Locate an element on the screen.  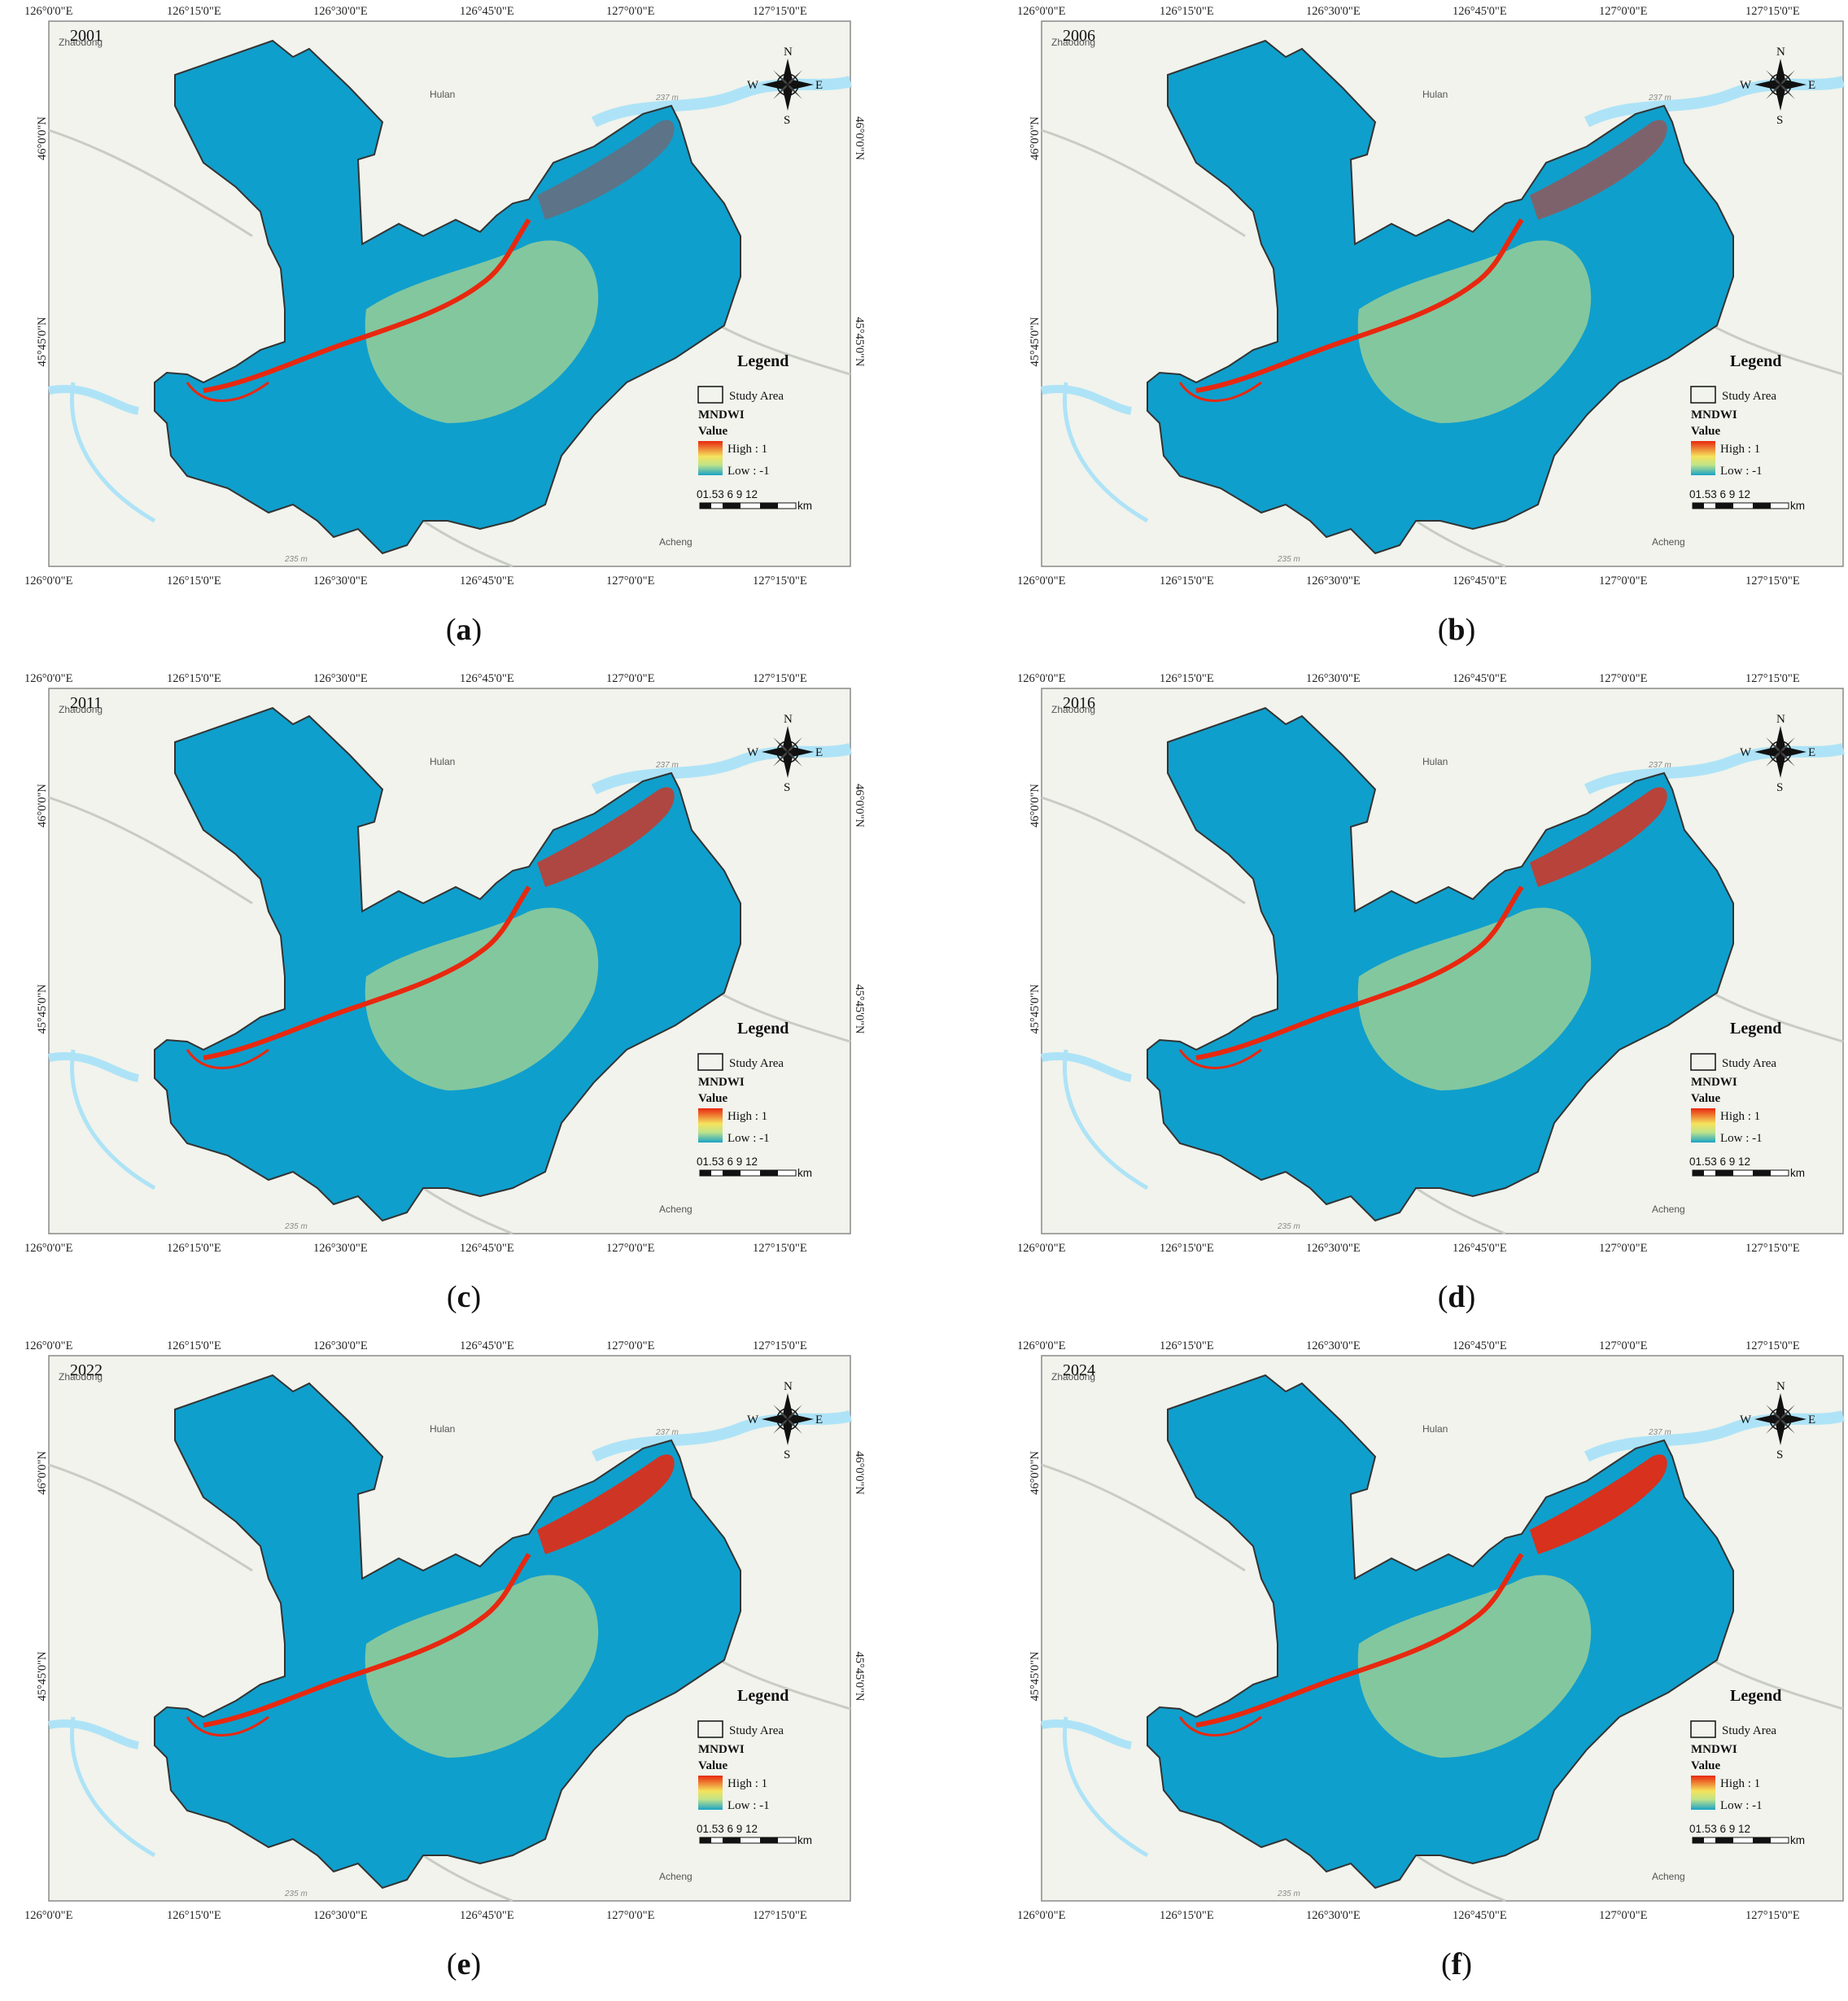
place-hulan: Hulan is located at coordinates (442, 761).